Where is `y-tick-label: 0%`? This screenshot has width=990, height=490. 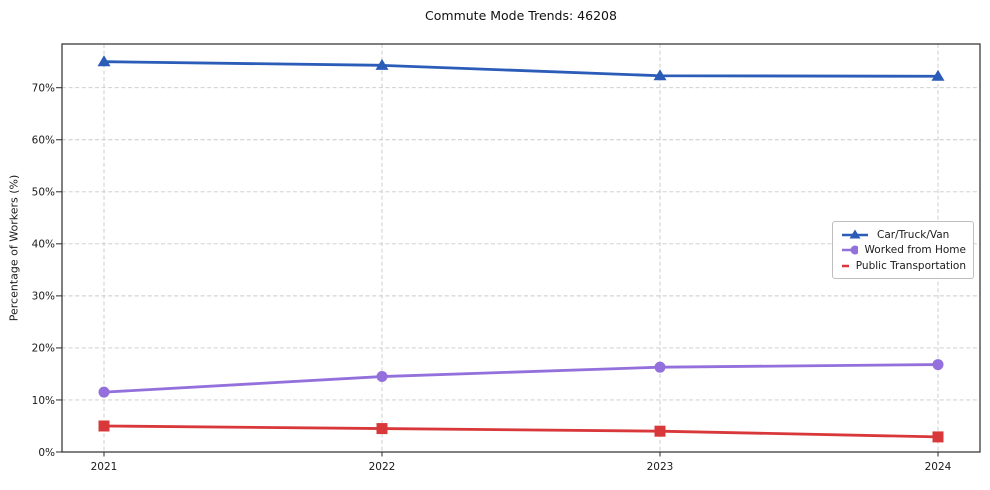 y-tick-label: 0% is located at coordinates (46, 453).